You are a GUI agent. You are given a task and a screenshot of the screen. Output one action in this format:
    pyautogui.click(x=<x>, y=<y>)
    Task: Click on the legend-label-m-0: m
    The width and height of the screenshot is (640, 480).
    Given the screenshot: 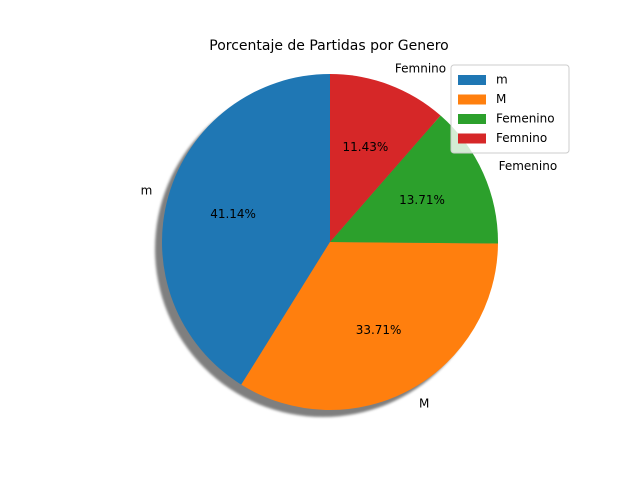 What is the action you would take?
    pyautogui.click(x=502, y=80)
    